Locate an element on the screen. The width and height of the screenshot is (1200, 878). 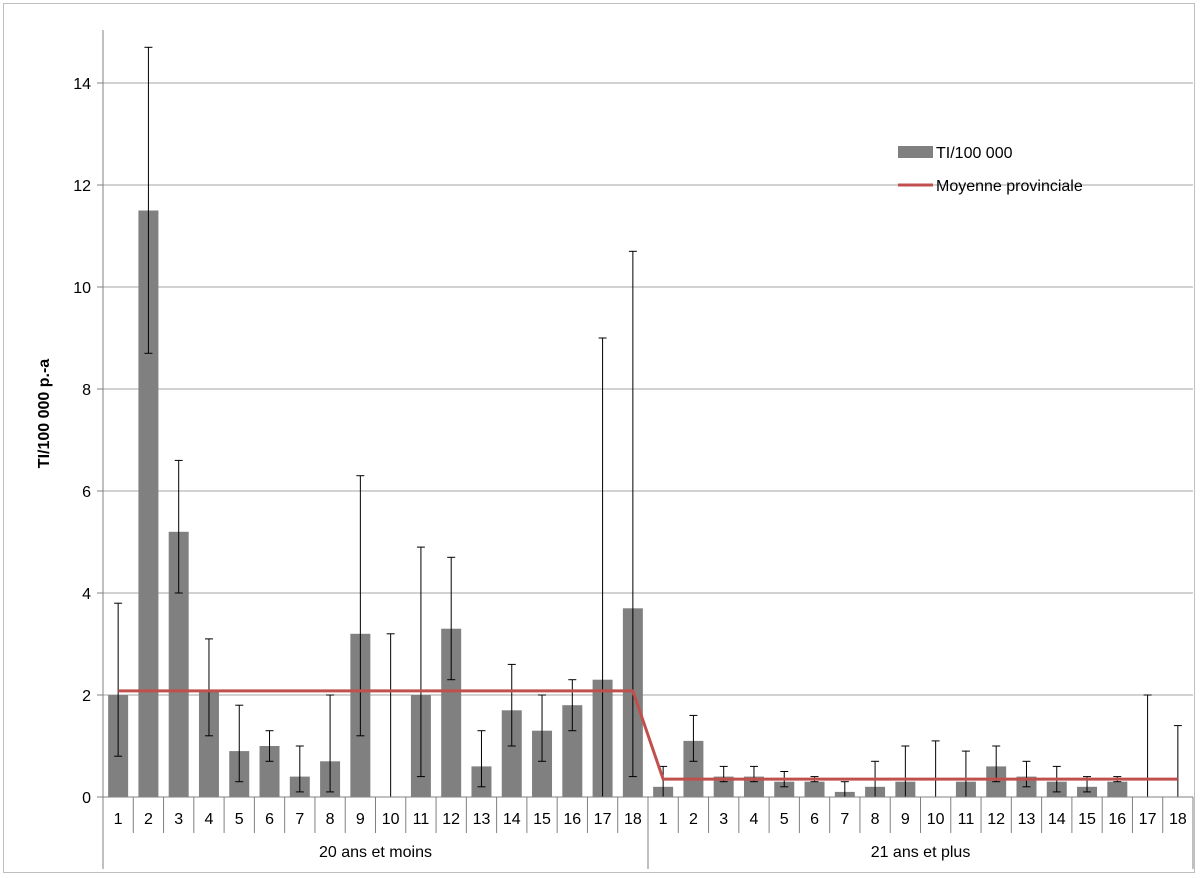
mean-line is located at coordinates (648, 735).